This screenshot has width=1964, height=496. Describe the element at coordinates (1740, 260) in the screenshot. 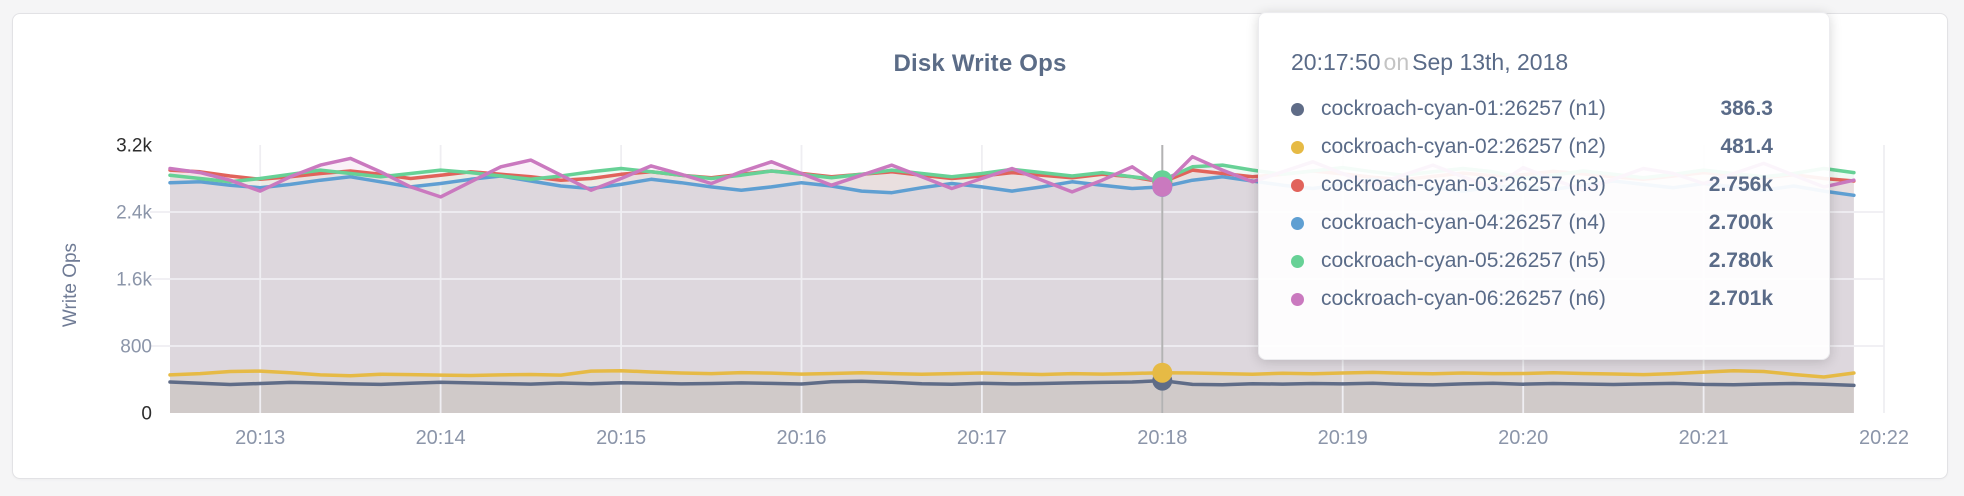

I see `series-value: 2.780k` at that location.